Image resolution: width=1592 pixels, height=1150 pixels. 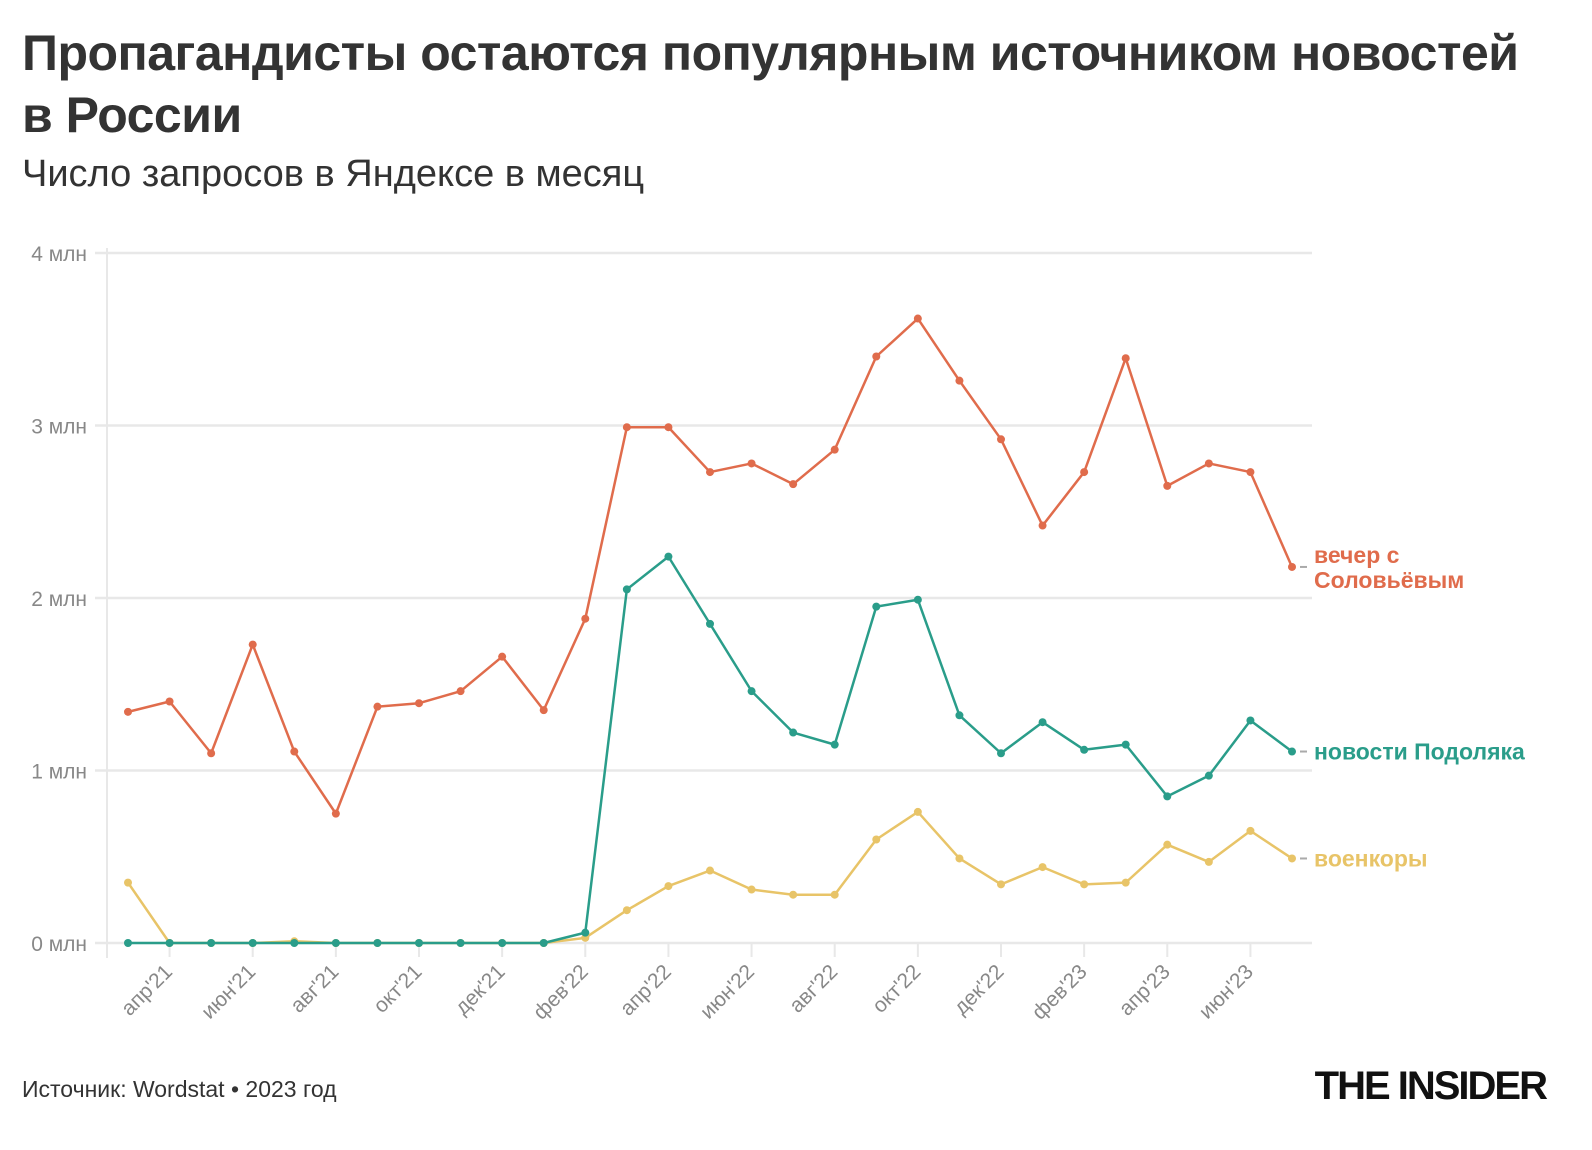 What do you see at coordinates (978, 989) in the screenshot?
I see `x-tick-label: дек'22` at bounding box center [978, 989].